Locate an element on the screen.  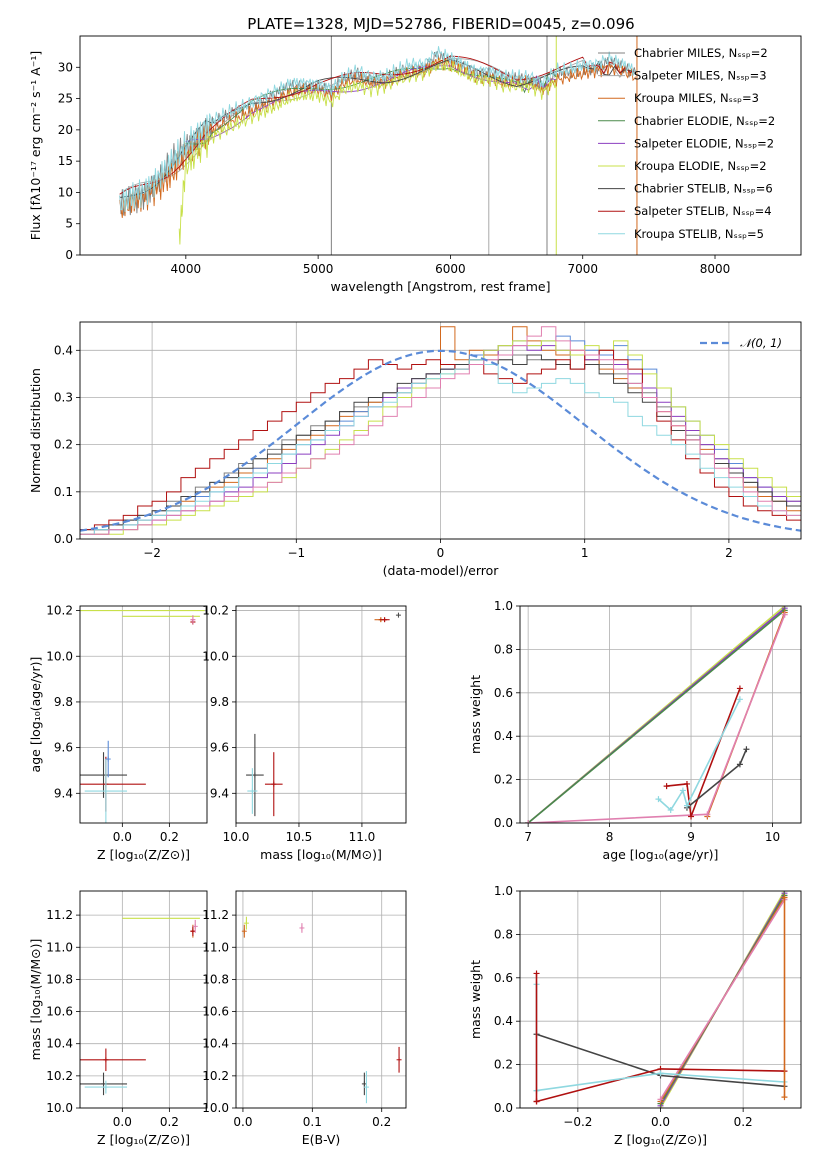
y-axis-label: age [log₁₀(age/yr)] is located at coordinates (35, 715).